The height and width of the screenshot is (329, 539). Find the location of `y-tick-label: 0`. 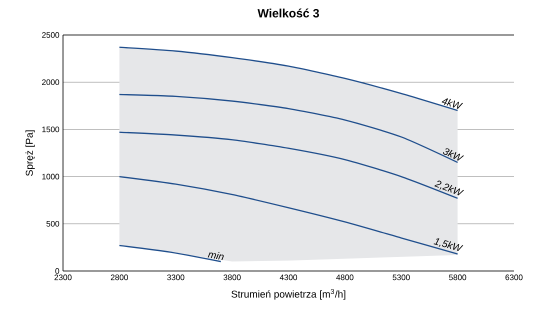

y-tick-label: 0 is located at coordinates (57, 271).